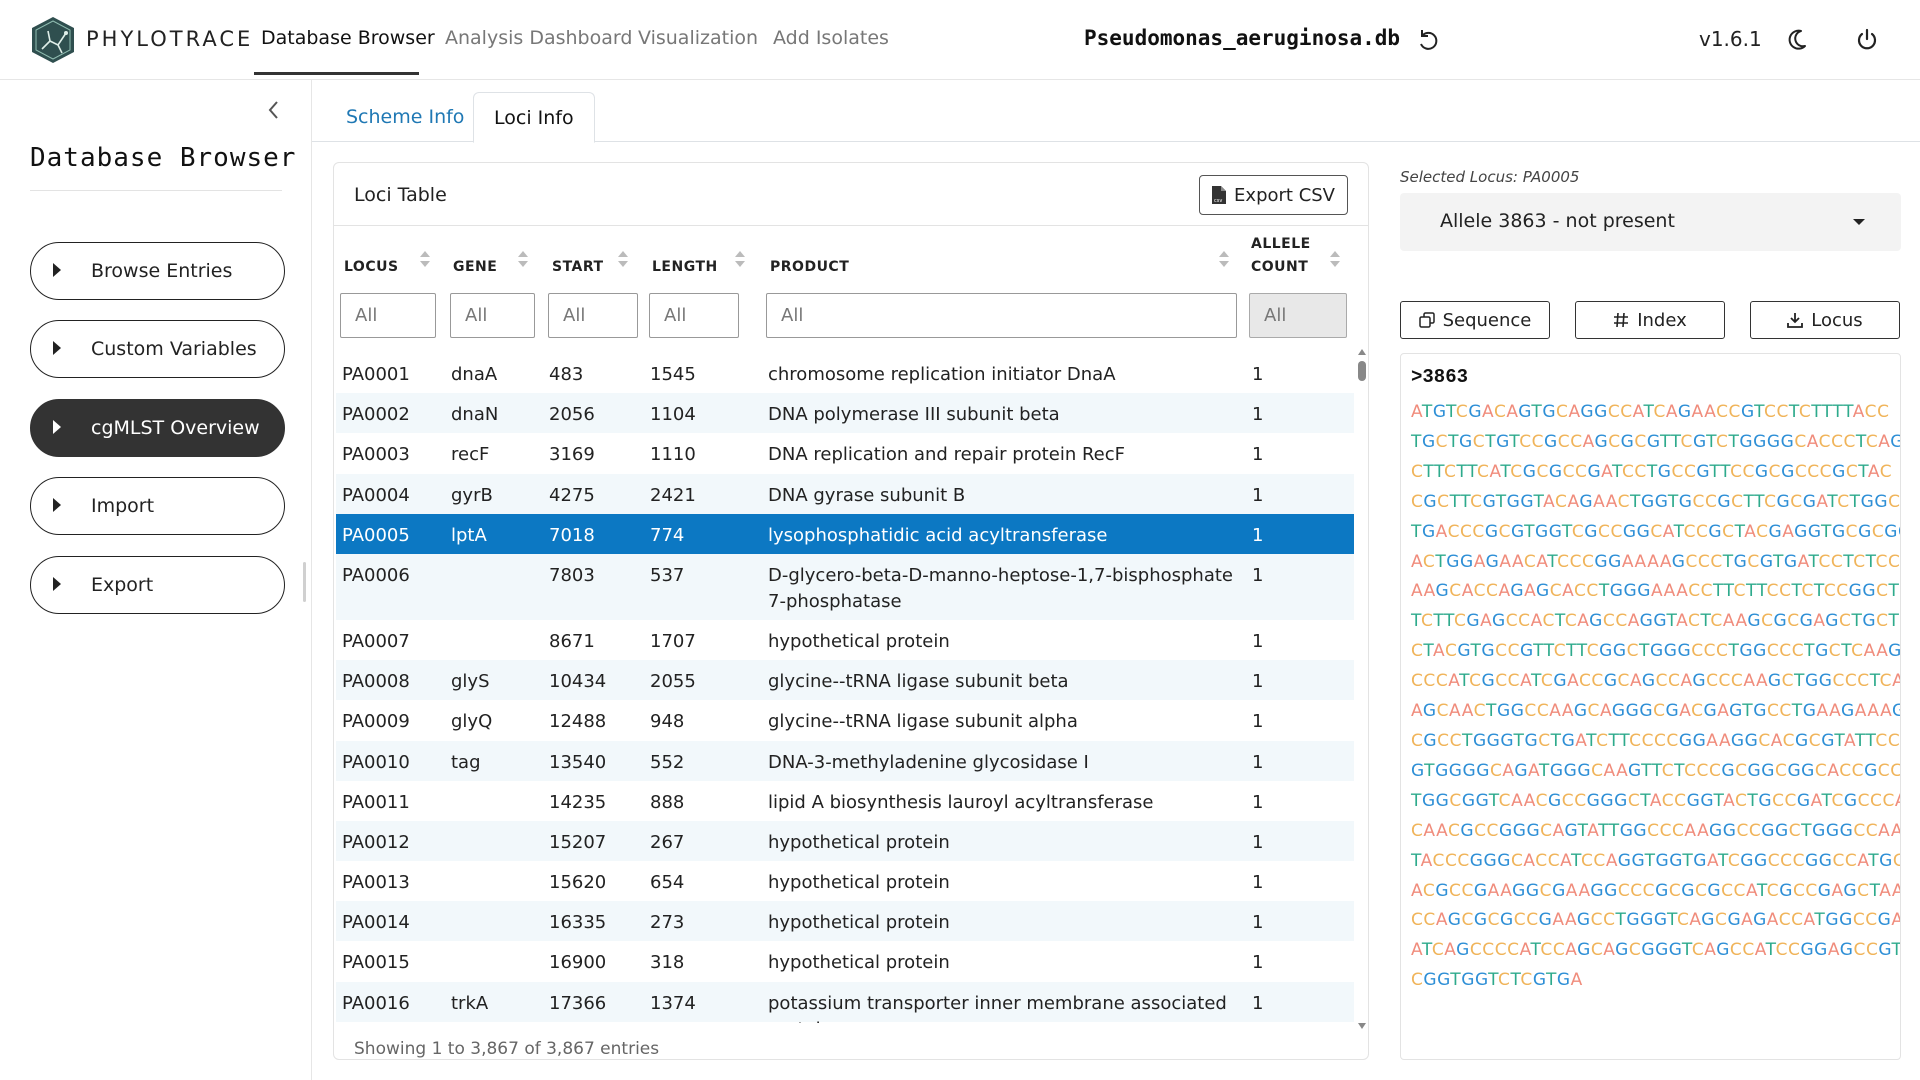  I want to click on cell-start: 15207, so click(578, 842).